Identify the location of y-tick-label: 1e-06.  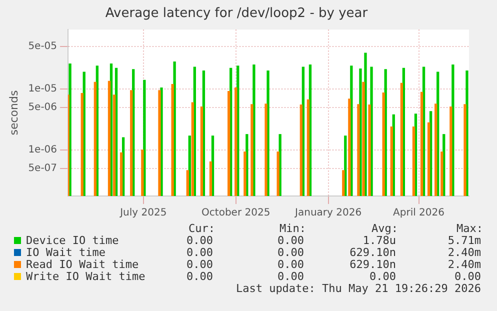
(43, 150).